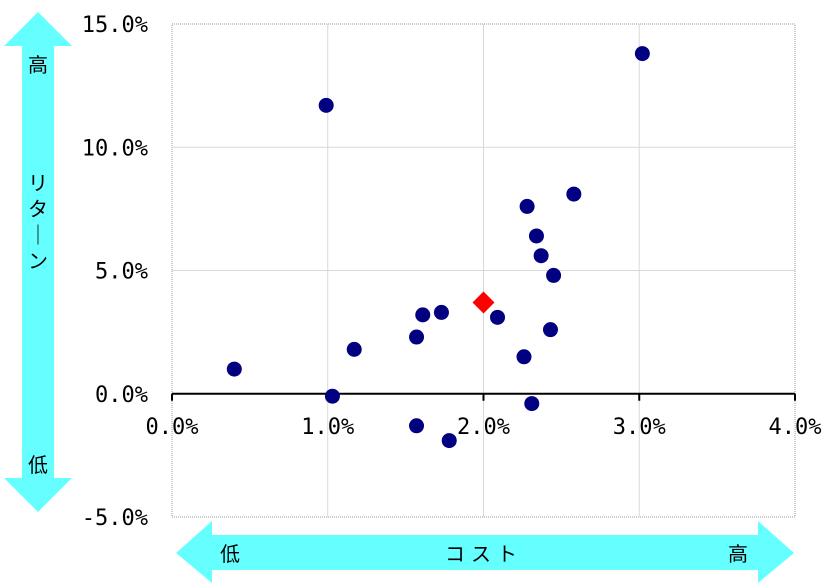 Image resolution: width=825 pixels, height=583 pixels. Describe the element at coordinates (115, 25) in the screenshot. I see `y-tick-label: 15.0%` at that location.